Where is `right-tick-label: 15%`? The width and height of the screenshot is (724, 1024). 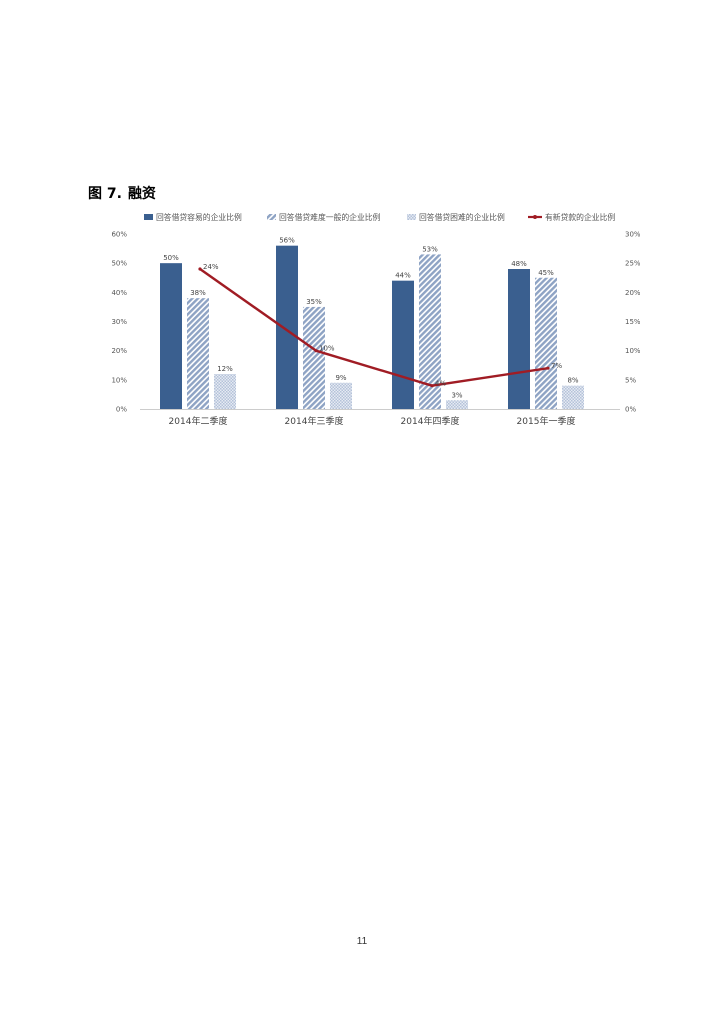
right-tick-label: 15% is located at coordinates (632, 322).